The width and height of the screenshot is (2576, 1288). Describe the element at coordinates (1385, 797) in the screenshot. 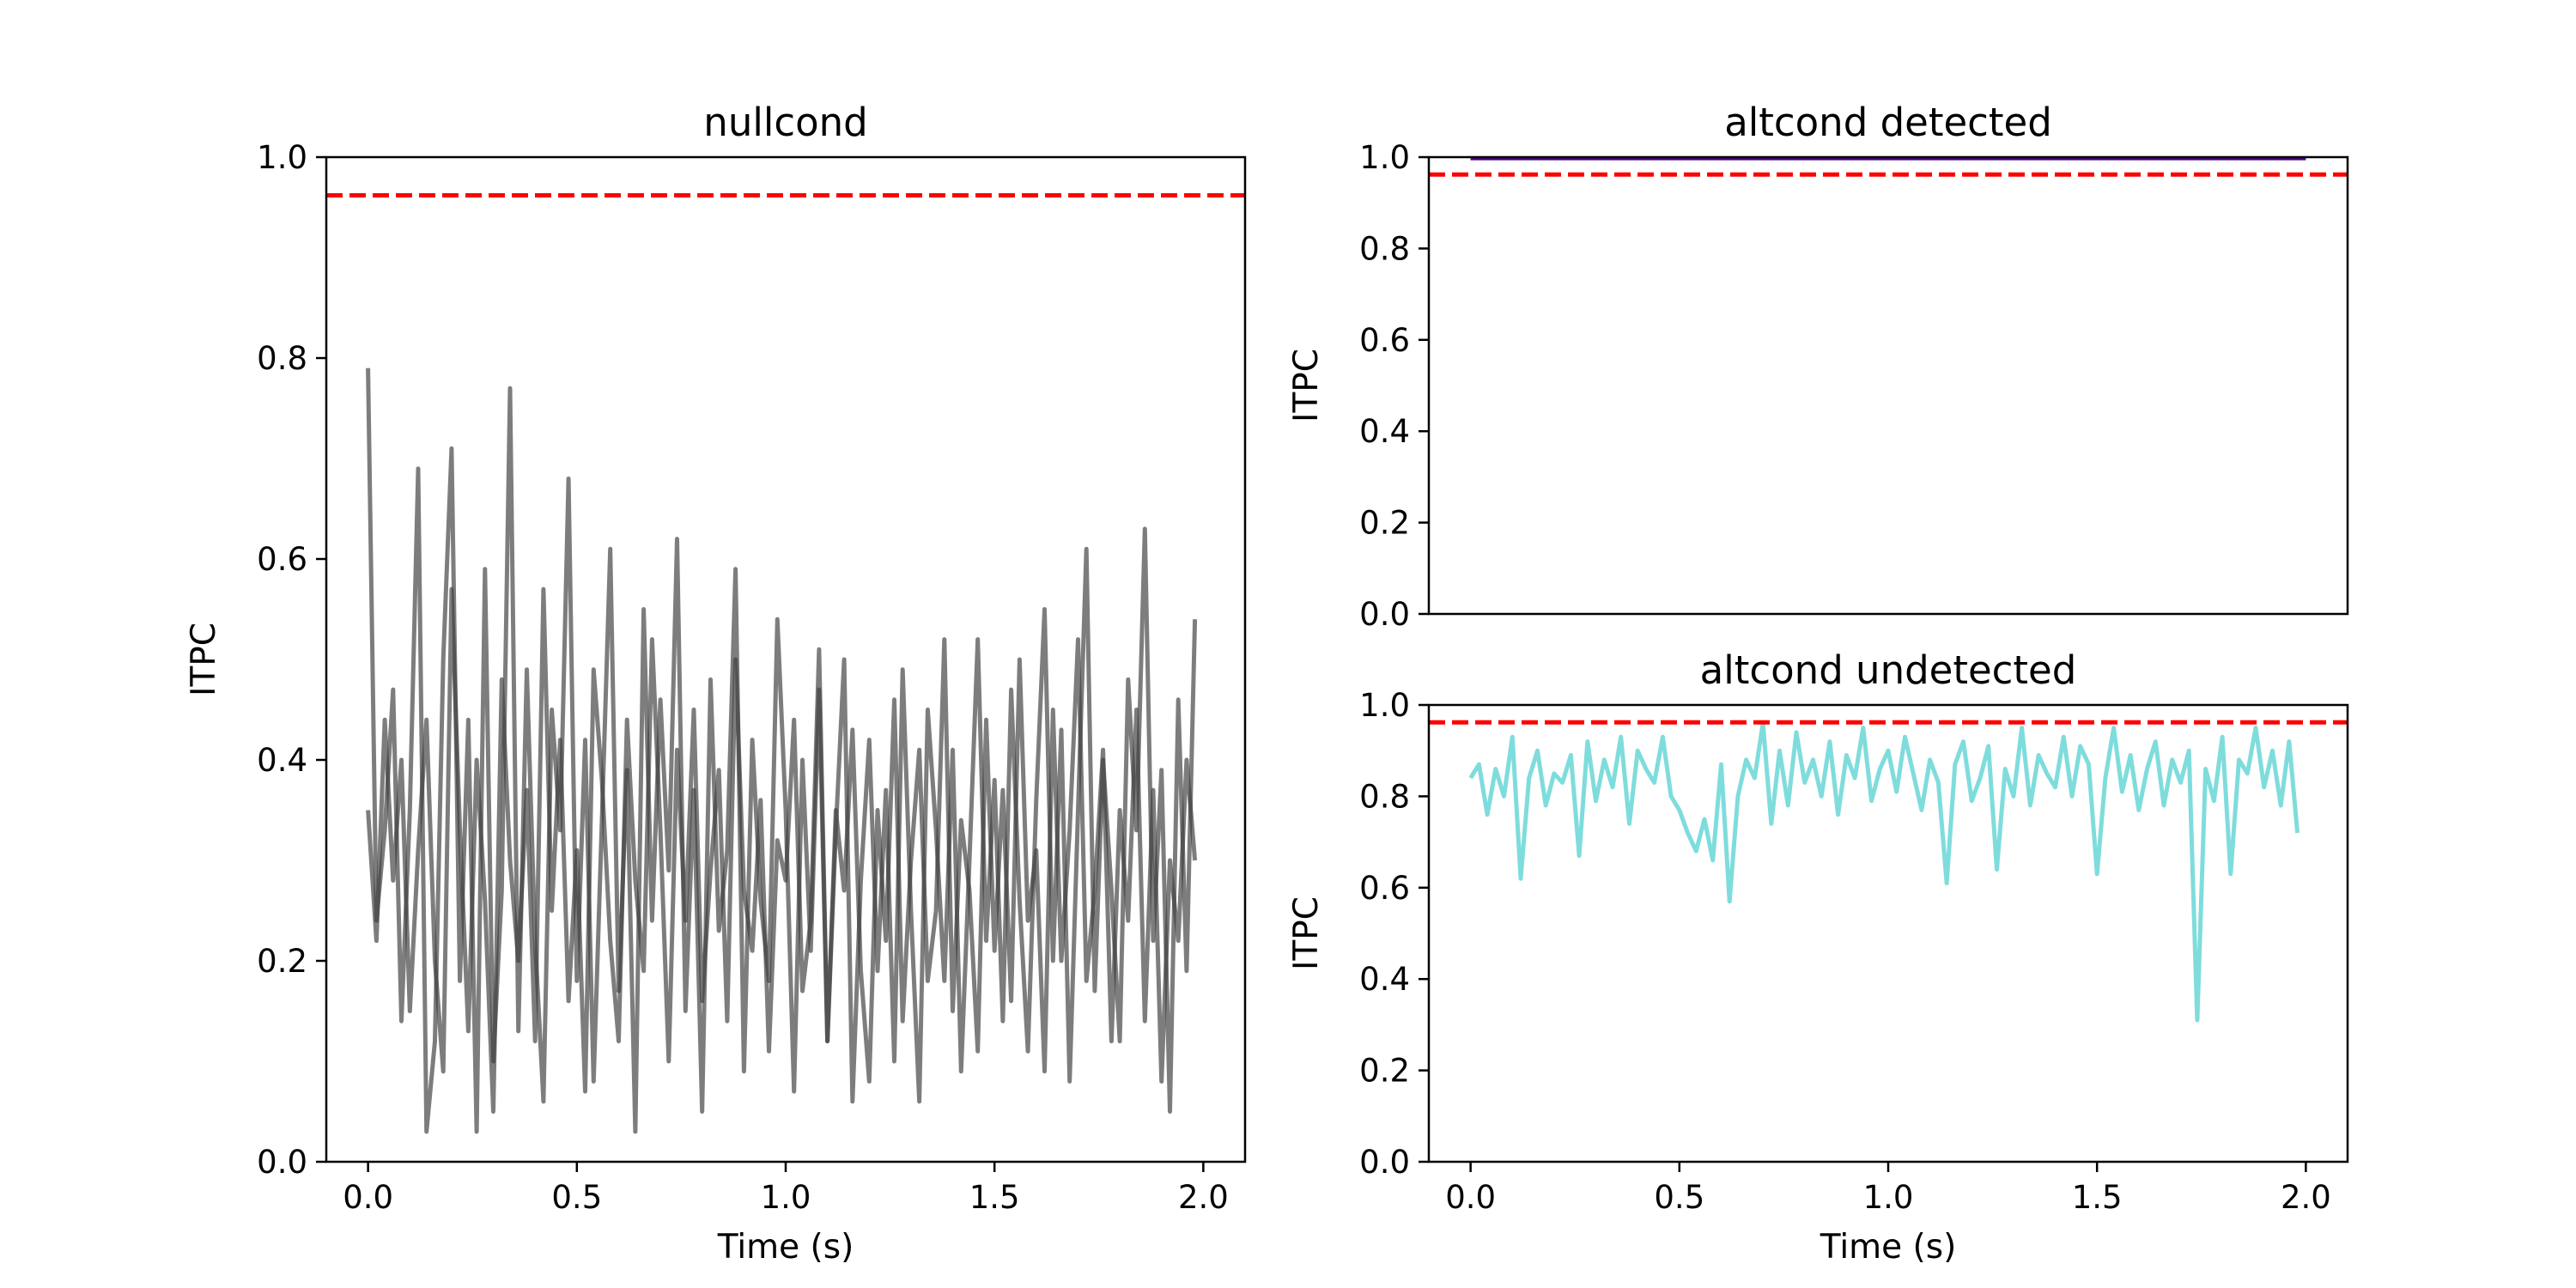

I see `panel-3-ytick-label: 0.8` at that location.